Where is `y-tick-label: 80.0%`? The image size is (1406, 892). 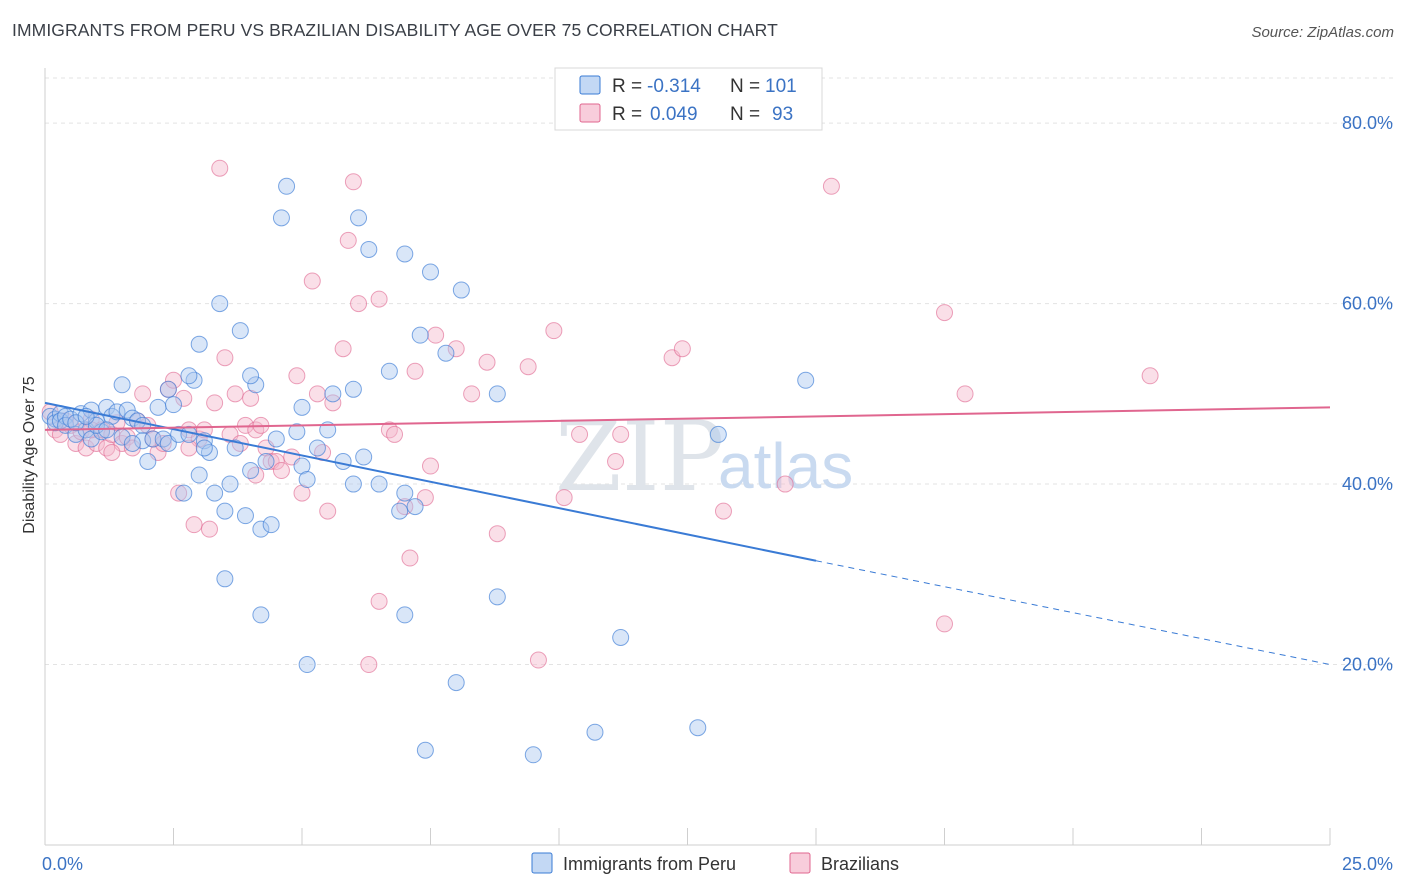 y-tick-label: 80.0% is located at coordinates (1367, 123).